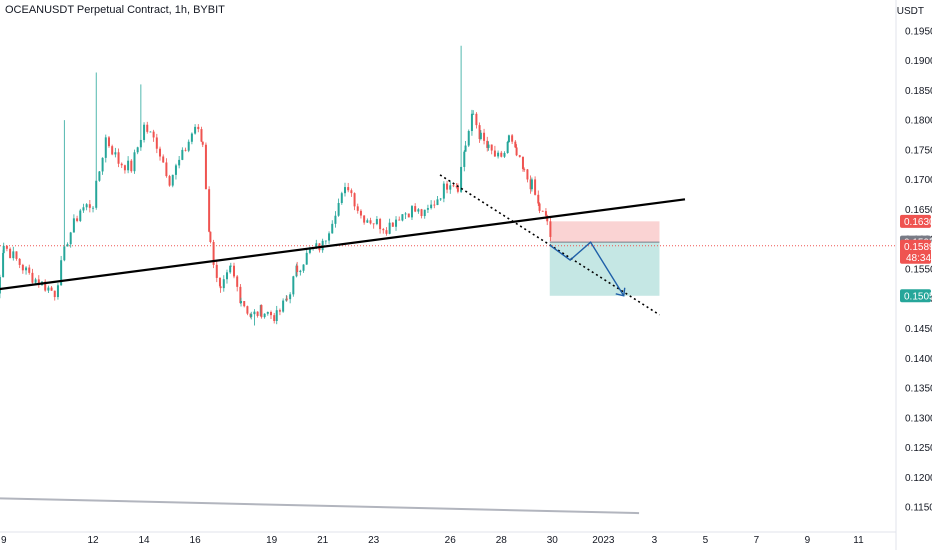  I want to click on price-badge: 0.1630, so click(916, 221).